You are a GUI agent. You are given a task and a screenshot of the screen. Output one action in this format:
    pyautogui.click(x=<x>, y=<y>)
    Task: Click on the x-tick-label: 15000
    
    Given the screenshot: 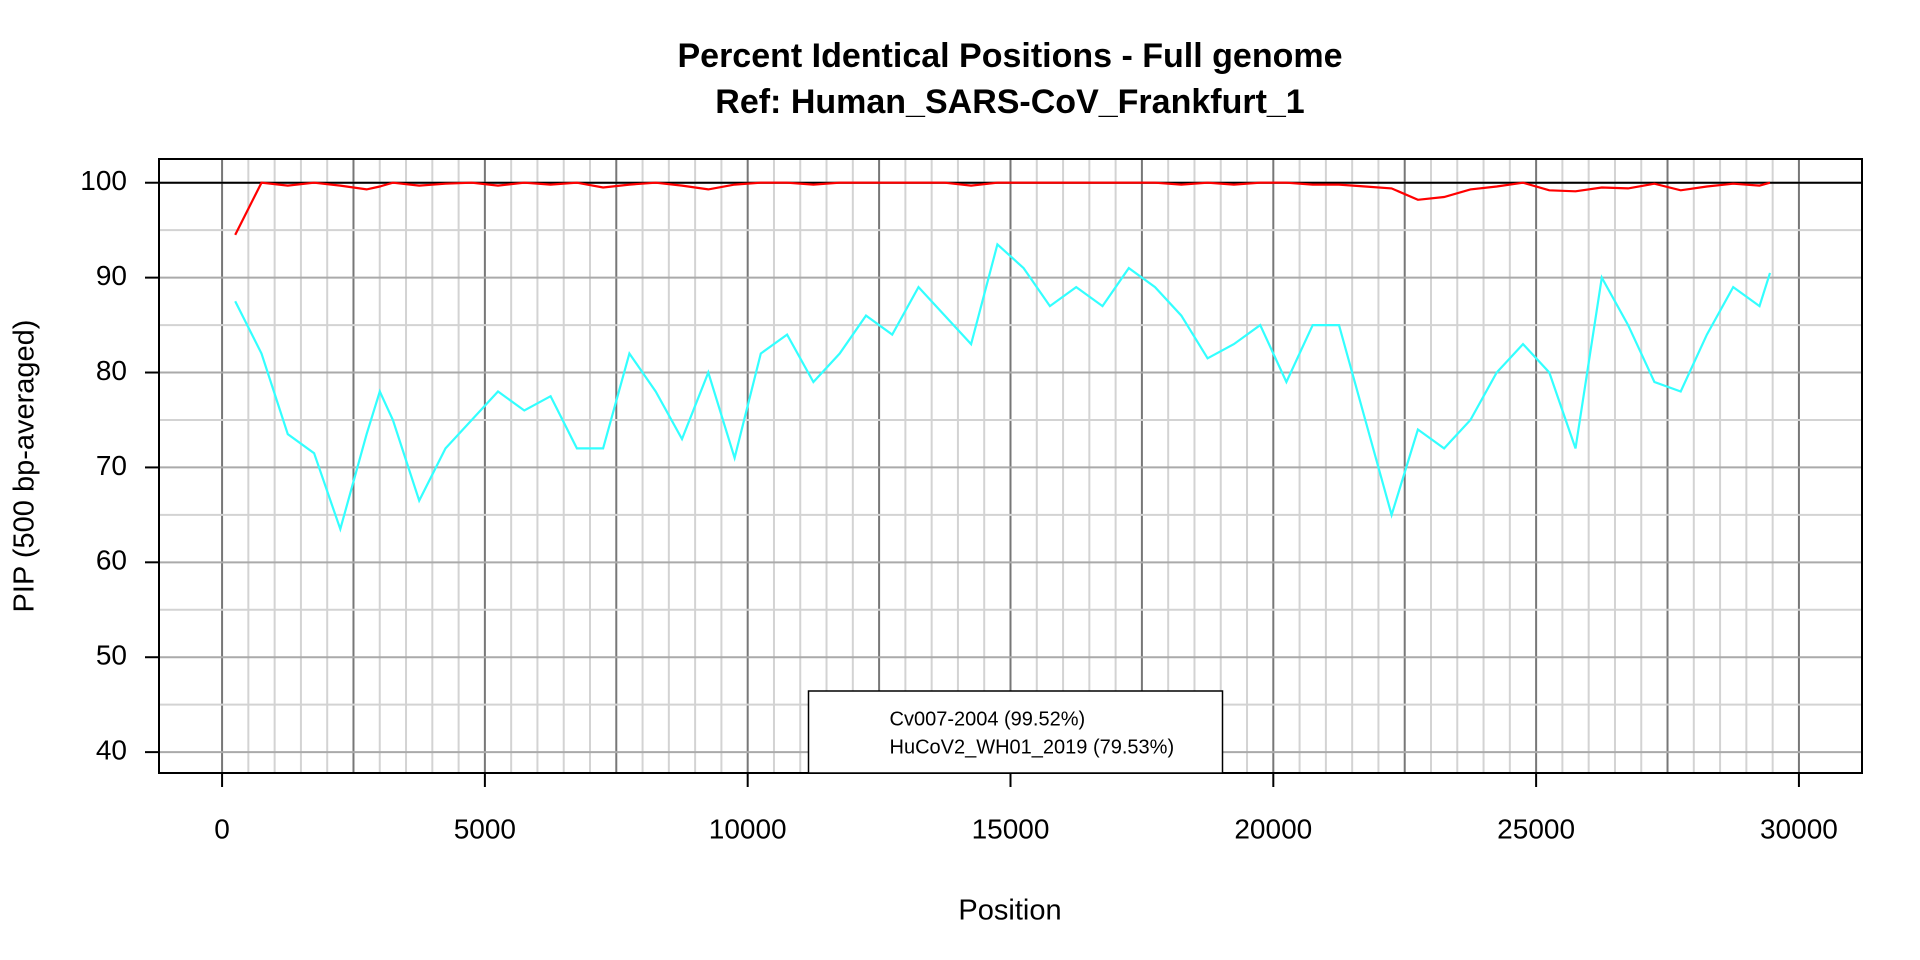 What is the action you would take?
    pyautogui.click(x=1011, y=828)
    